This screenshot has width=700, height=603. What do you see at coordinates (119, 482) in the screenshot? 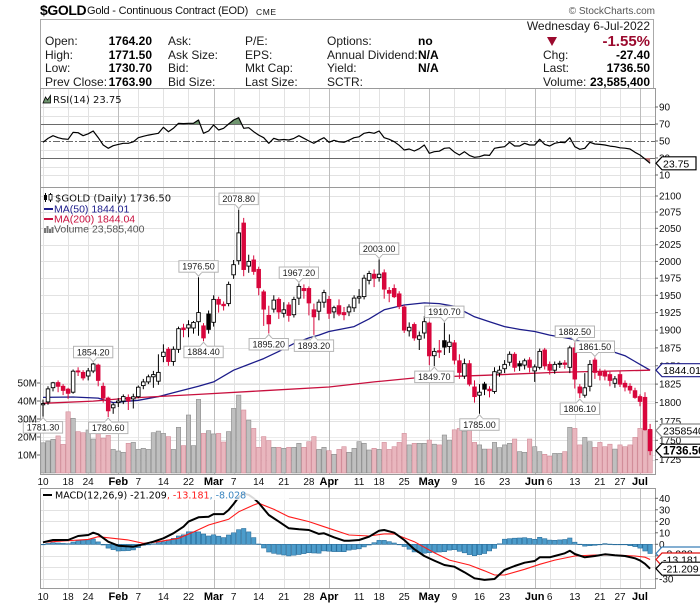
I see `price-x-axis-label: Feb` at bounding box center [119, 482].